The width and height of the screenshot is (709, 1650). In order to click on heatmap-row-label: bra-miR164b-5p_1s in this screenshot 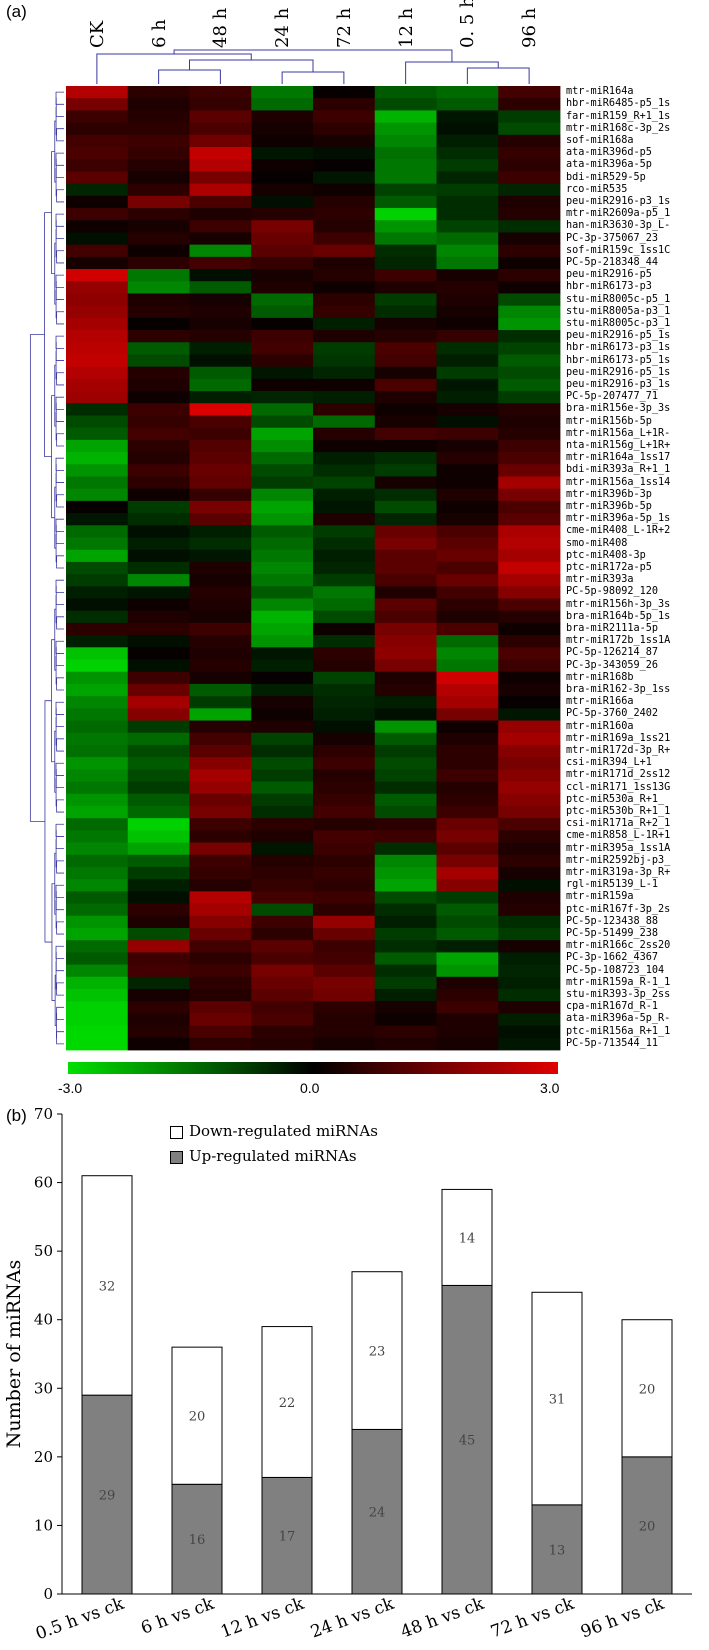, I will do `click(618, 616)`.